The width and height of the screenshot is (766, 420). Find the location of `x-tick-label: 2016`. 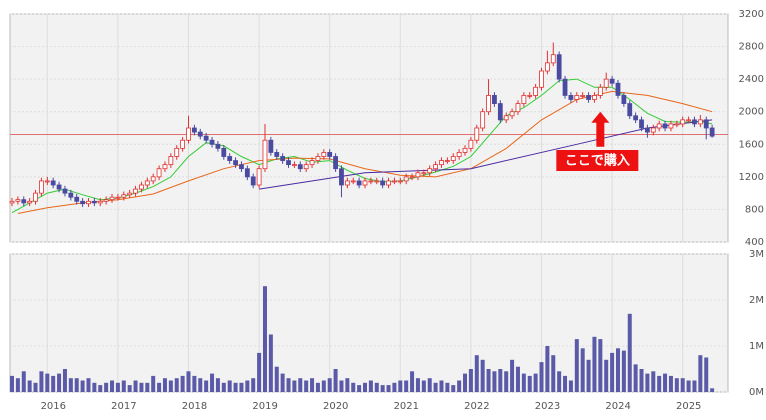

x-tick-label: 2016 is located at coordinates (53, 406).